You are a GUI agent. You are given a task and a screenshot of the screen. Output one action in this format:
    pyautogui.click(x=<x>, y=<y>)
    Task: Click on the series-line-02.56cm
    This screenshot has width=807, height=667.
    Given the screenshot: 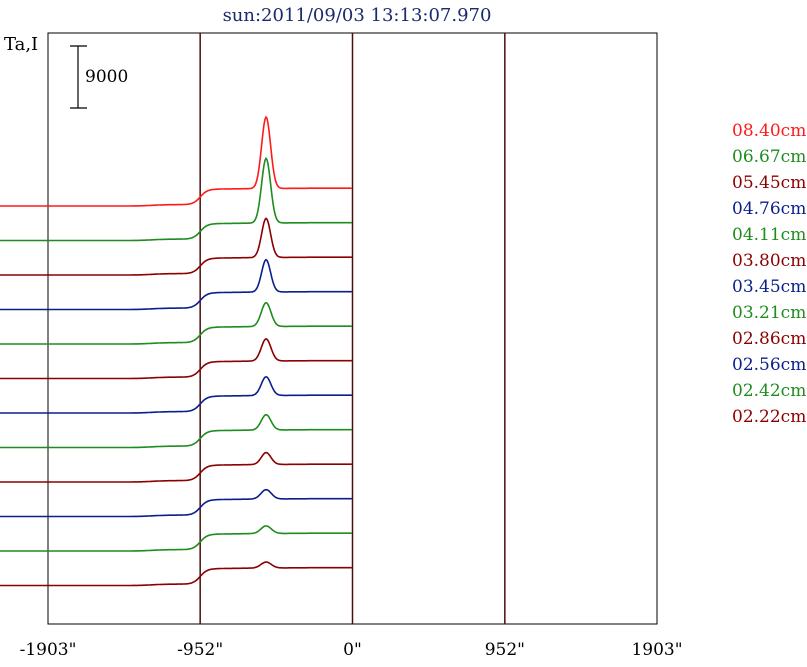 What is the action you would take?
    pyautogui.click(x=176, y=503)
    